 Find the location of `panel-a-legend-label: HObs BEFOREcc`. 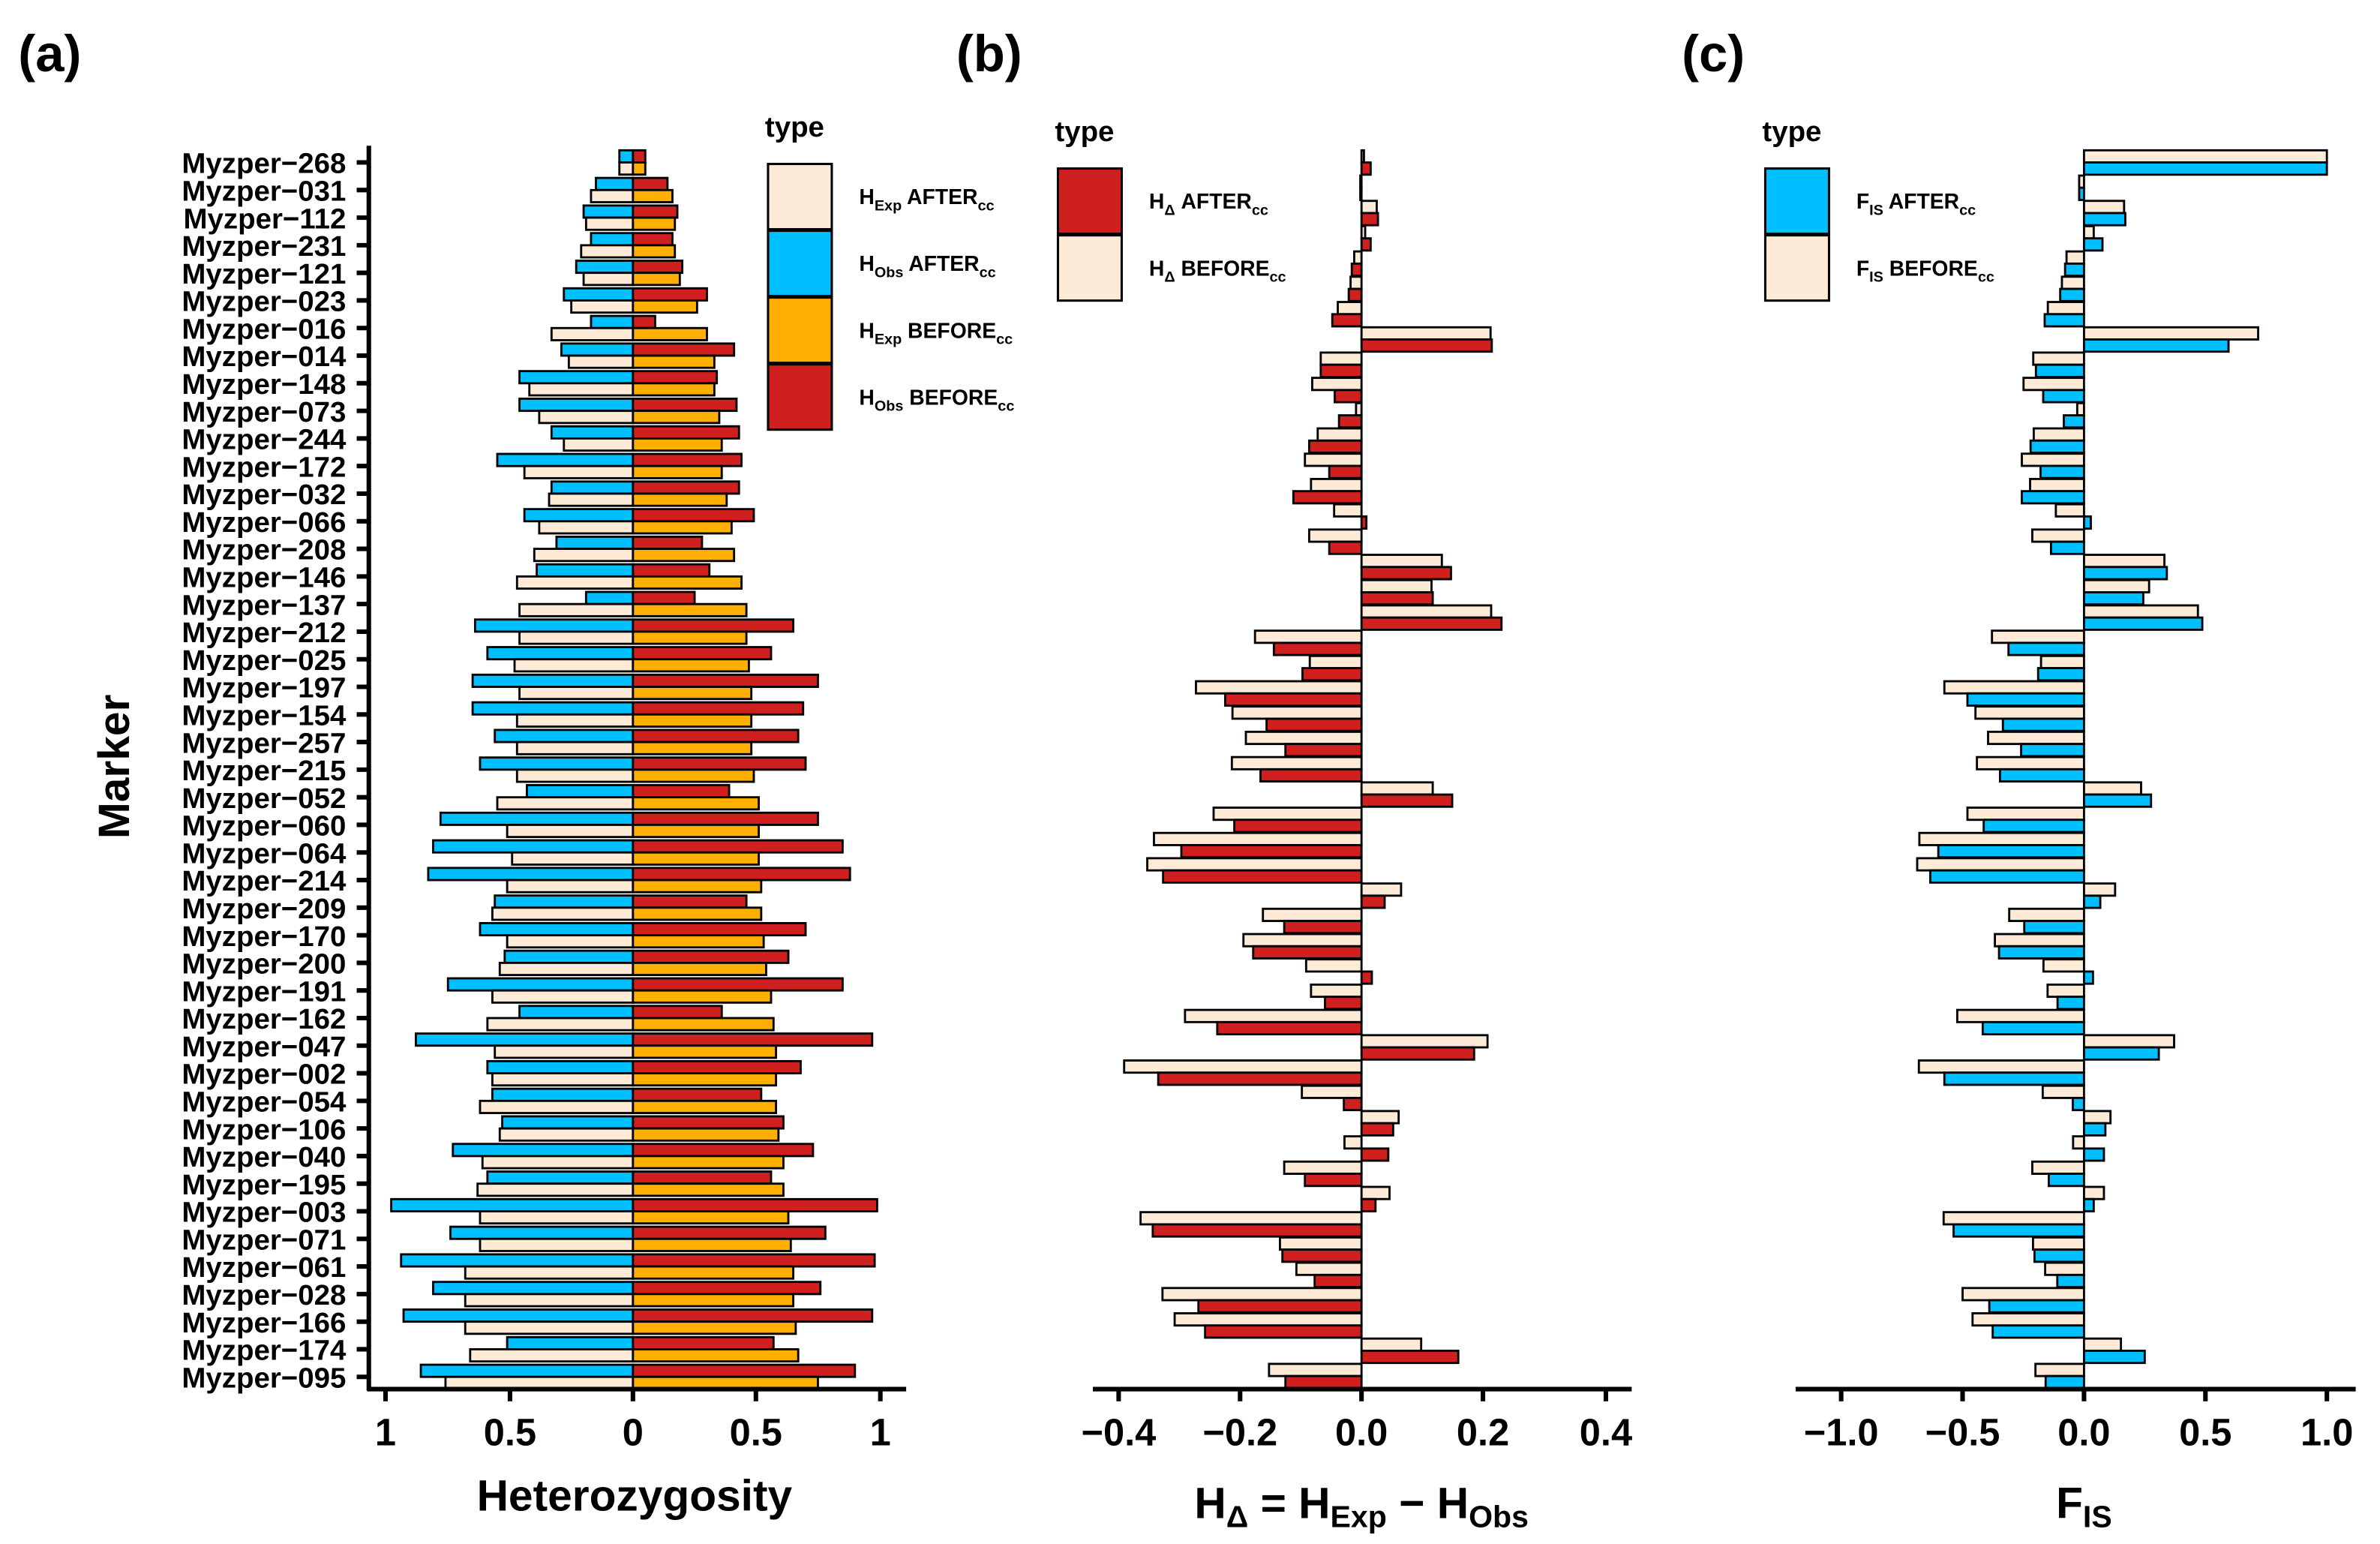

panel-a-legend-label: HObs BEFOREcc is located at coordinates (936, 400).